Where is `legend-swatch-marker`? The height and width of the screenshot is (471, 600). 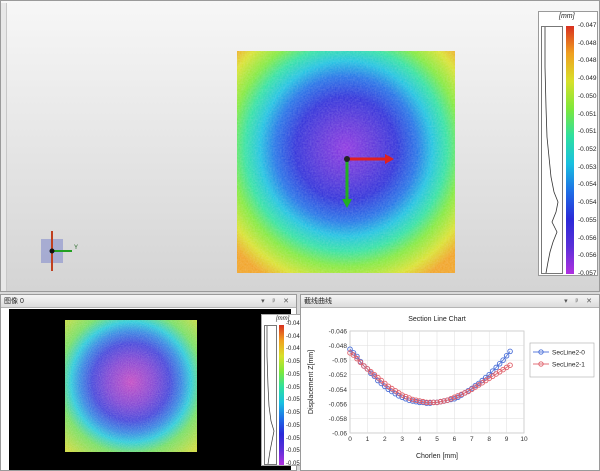 legend-swatch-marker is located at coordinates (541, 364).